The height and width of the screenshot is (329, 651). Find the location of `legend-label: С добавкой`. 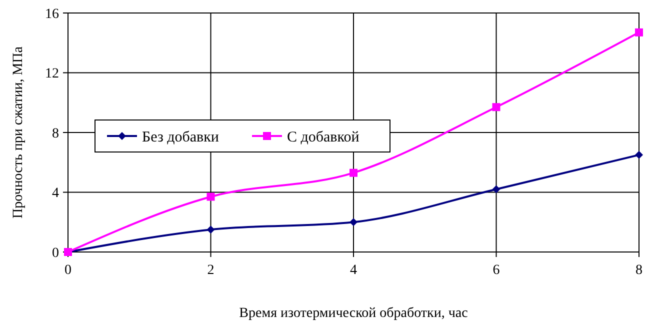

legend-label: С добавкой is located at coordinates (323, 137).